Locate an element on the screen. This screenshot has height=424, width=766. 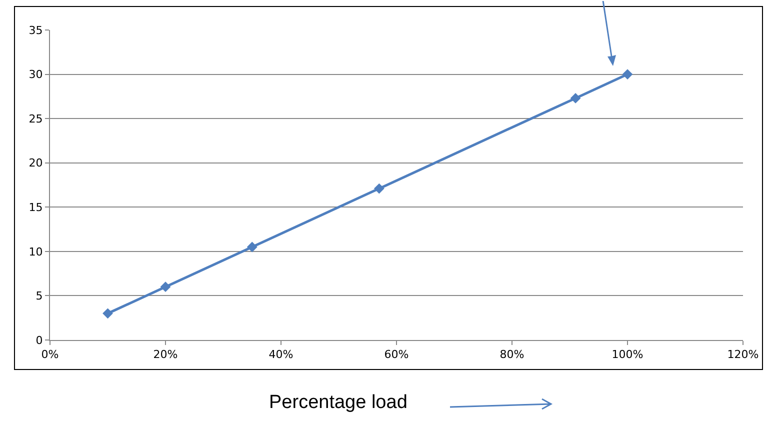
y-tick-label: 30 is located at coordinates (35, 75).